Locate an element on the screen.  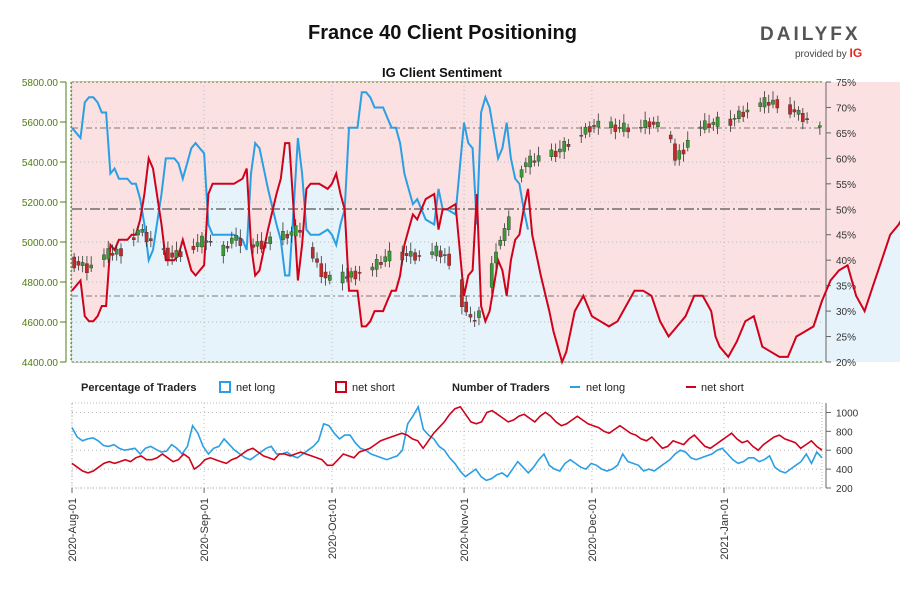
logo-wordmark: DAILYFX is located at coordinates (810, 34).